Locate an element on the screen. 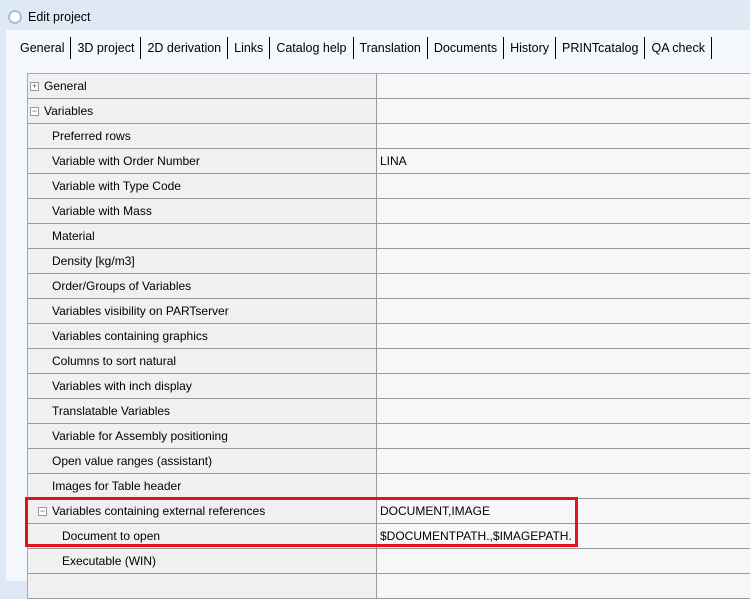  property-row: Variable with Mass is located at coordinates (389, 211).